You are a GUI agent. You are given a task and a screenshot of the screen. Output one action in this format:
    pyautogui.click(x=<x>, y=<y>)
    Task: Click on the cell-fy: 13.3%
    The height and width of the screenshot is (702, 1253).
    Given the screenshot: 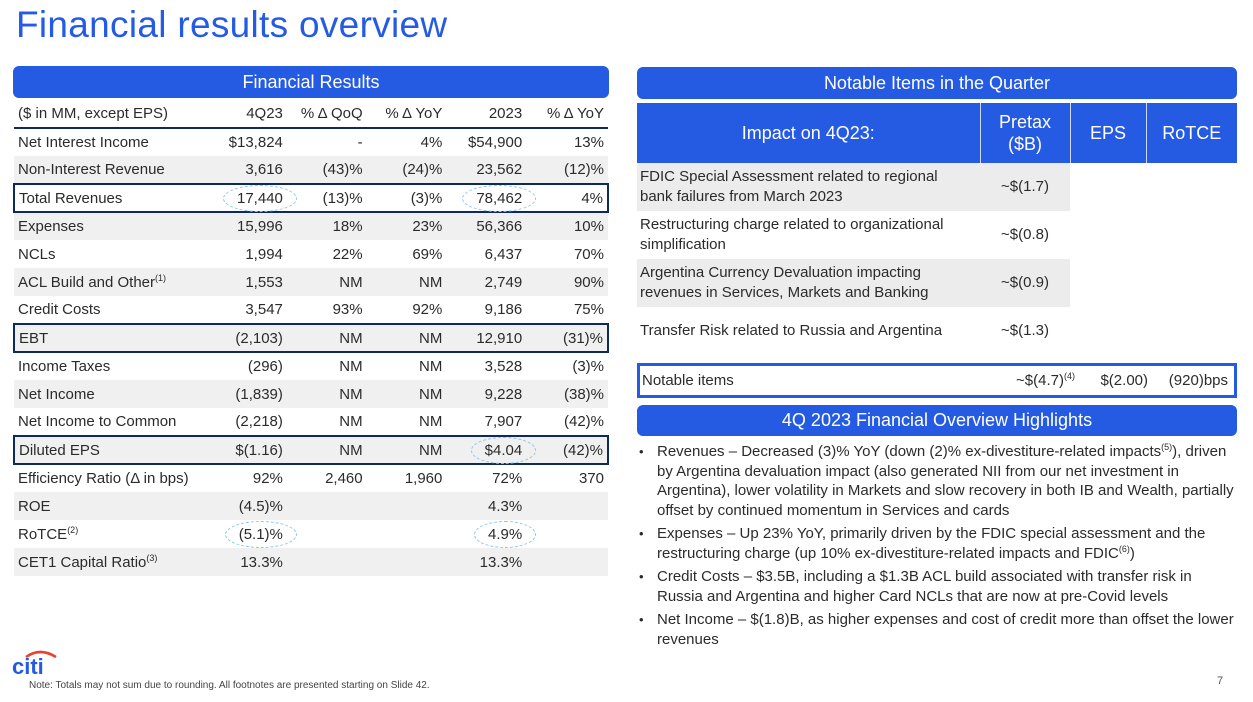 What is the action you would take?
    pyautogui.click(x=486, y=562)
    